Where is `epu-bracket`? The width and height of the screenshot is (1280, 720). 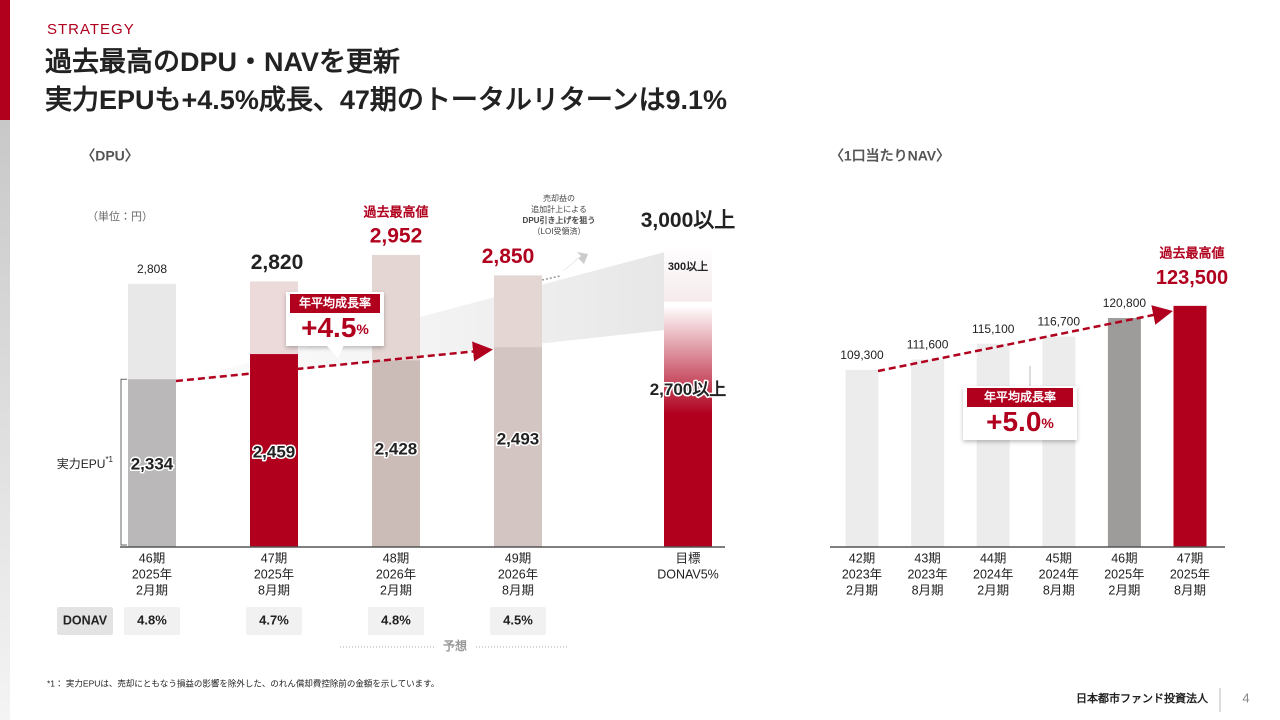
epu-bracket is located at coordinates (123, 462).